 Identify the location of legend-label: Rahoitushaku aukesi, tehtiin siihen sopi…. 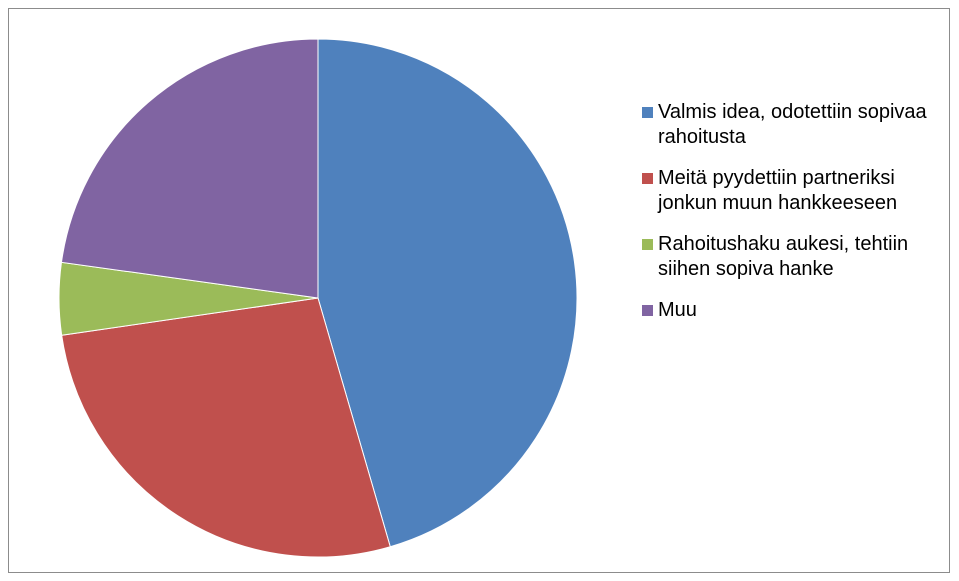
(783, 256).